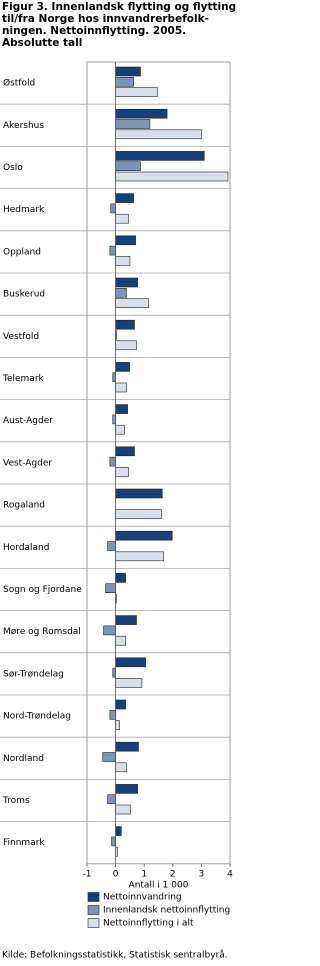 The height and width of the screenshot is (966, 320). I want to click on category-label: Sør-Trøndelag, so click(33, 674).